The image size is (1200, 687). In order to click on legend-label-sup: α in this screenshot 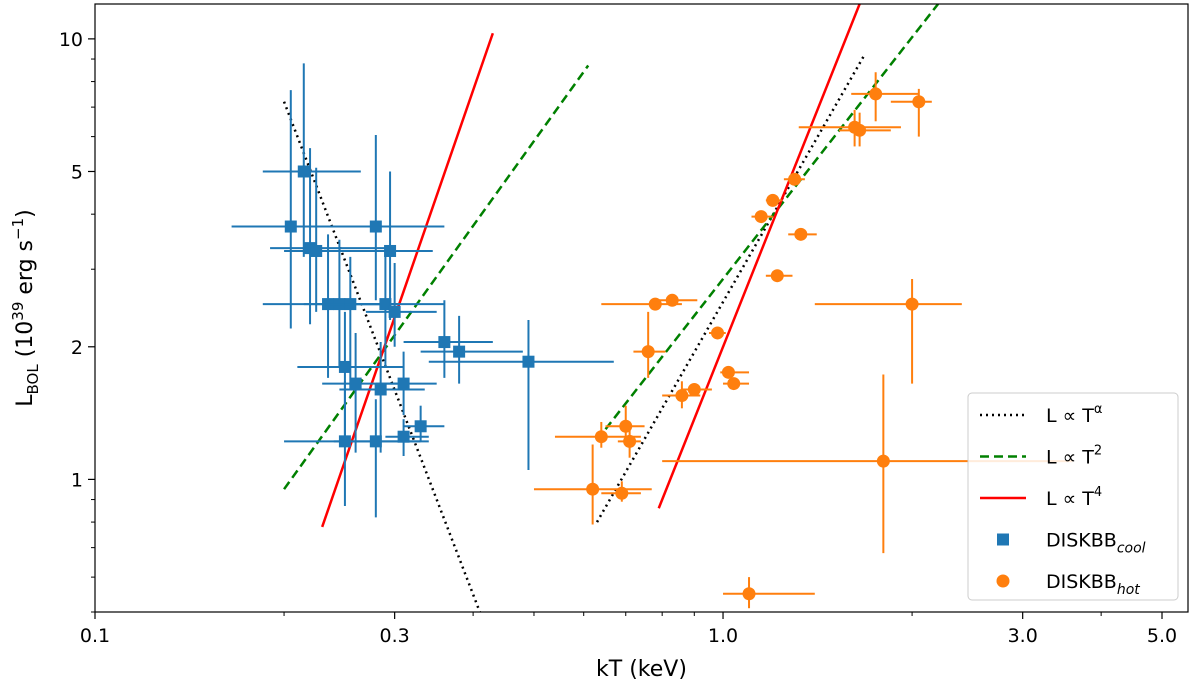, I will do `click(1098, 409)`.